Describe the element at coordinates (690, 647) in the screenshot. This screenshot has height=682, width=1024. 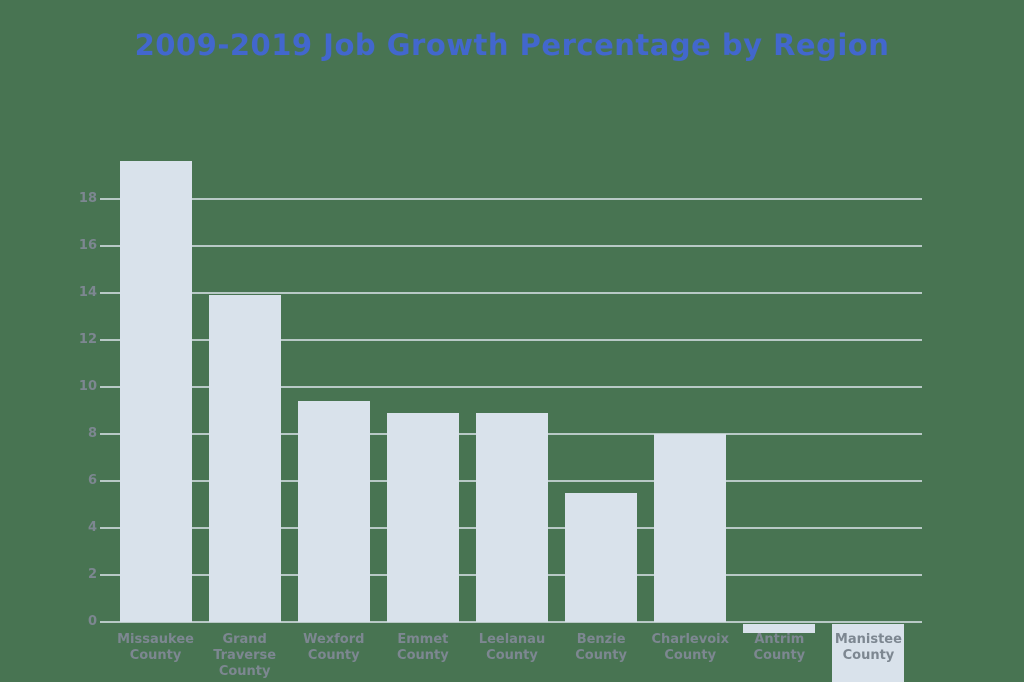
I see `x-tick-label-charlevoix-county: Charlevoix County` at that location.